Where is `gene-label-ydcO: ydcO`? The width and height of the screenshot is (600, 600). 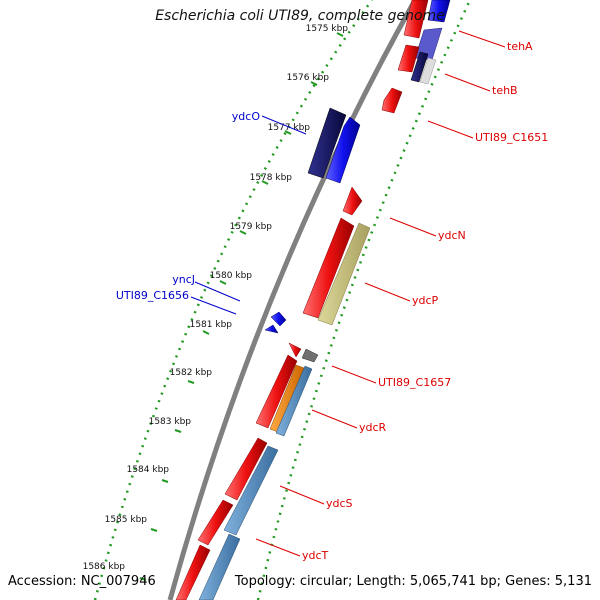
gene-label-ydcO: ydcO is located at coordinates (246, 116).